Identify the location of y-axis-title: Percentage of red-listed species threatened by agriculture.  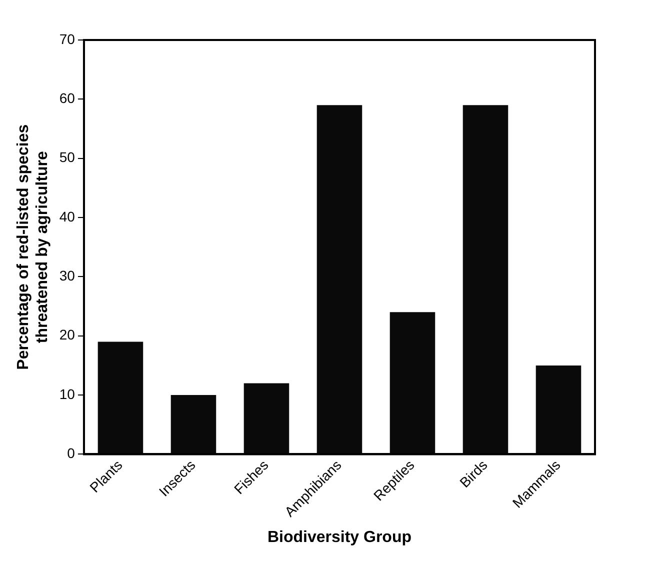
(33, 247).